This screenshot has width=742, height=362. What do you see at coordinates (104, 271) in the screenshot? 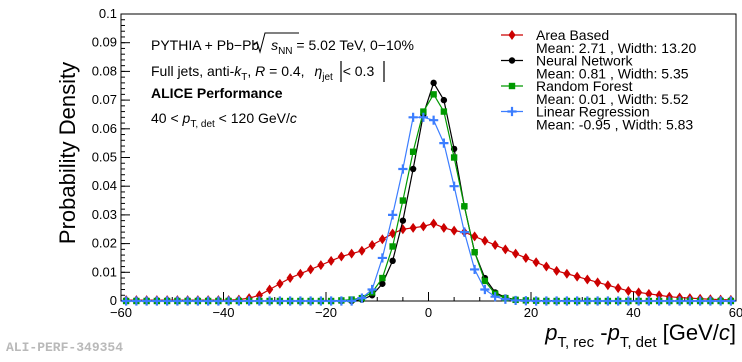
I see `y-tick-label: 0.01` at bounding box center [104, 271].